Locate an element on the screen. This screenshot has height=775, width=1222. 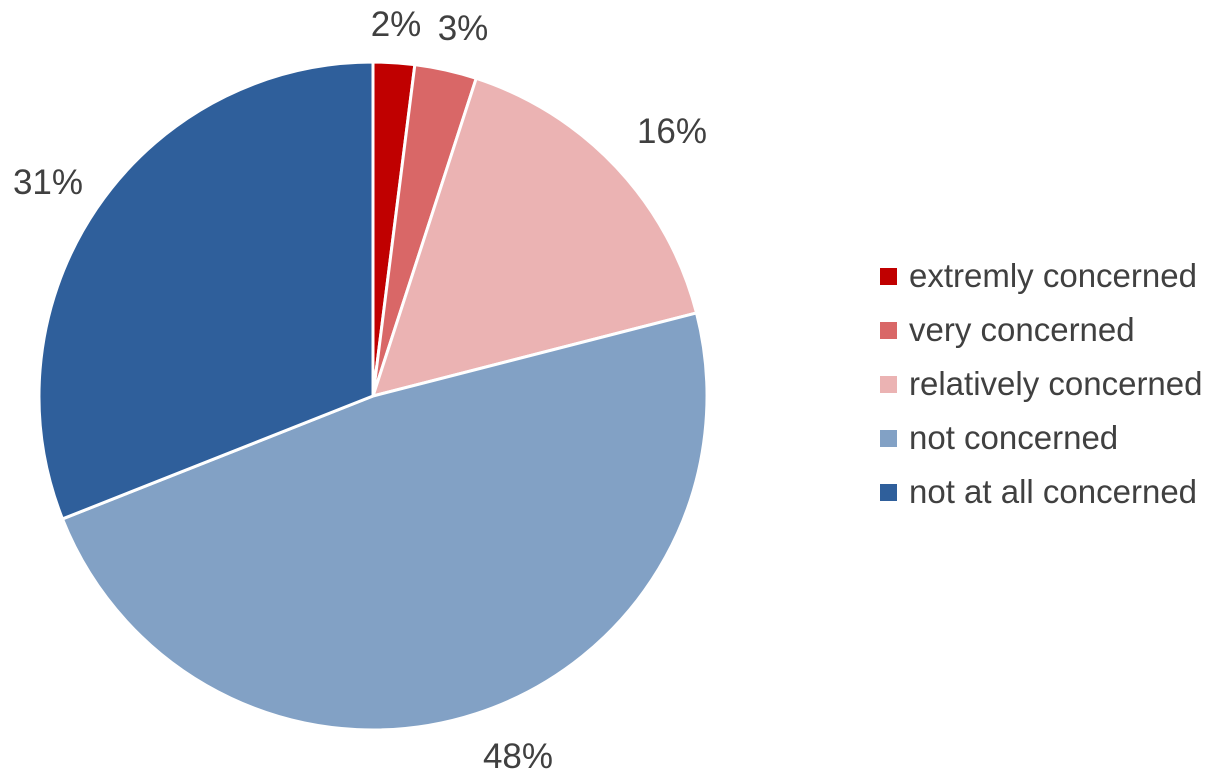
data-label: 3% is located at coordinates (463, 28).